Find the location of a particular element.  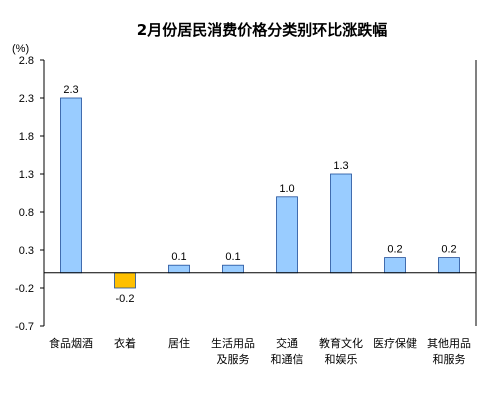

y-tick-label: 0.3 is located at coordinates (26, 251).